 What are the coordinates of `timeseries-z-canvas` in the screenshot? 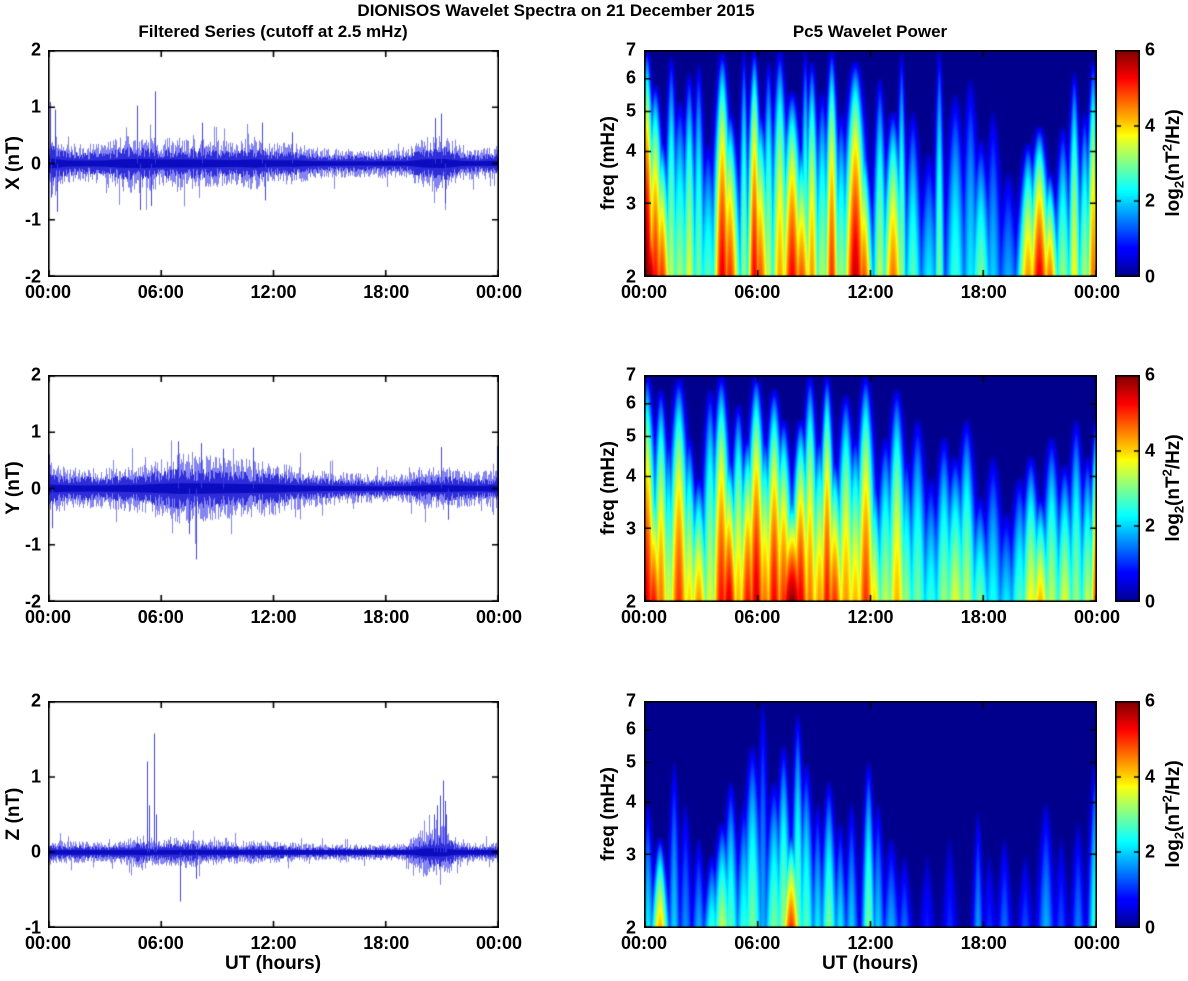 It's located at (273, 814).